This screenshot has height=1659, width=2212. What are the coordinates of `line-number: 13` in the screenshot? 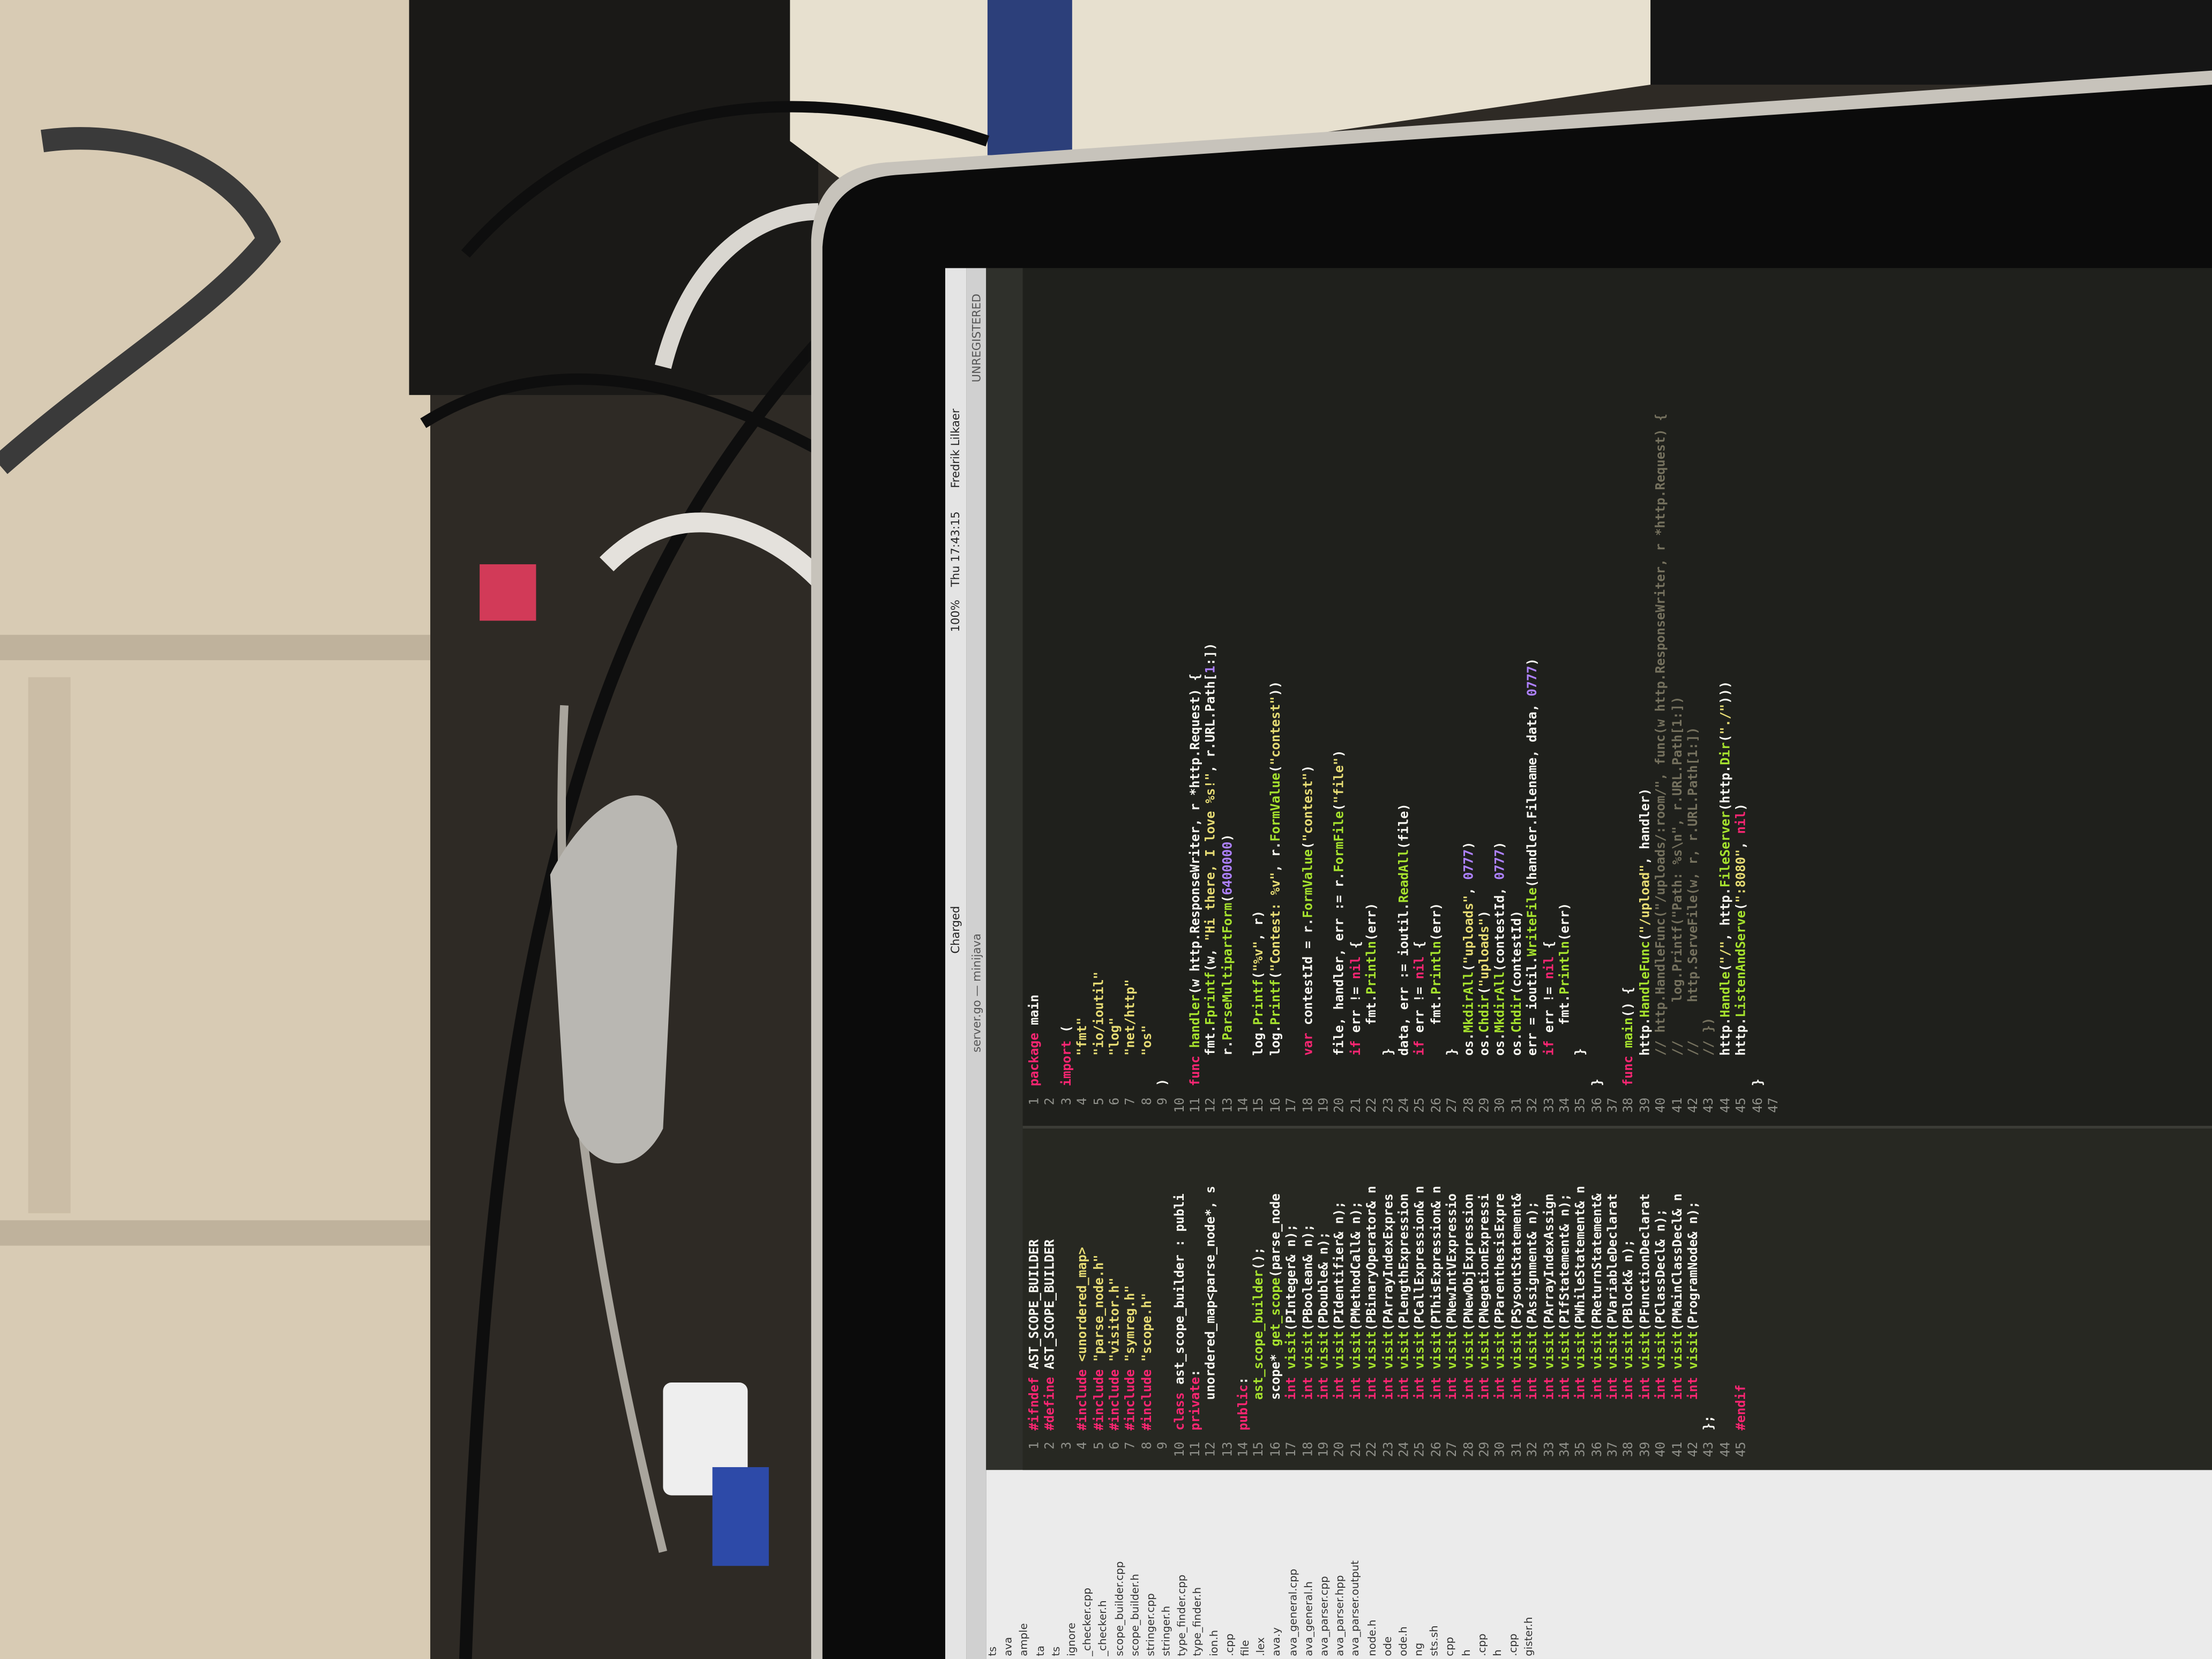 It's located at (1228, 1105).